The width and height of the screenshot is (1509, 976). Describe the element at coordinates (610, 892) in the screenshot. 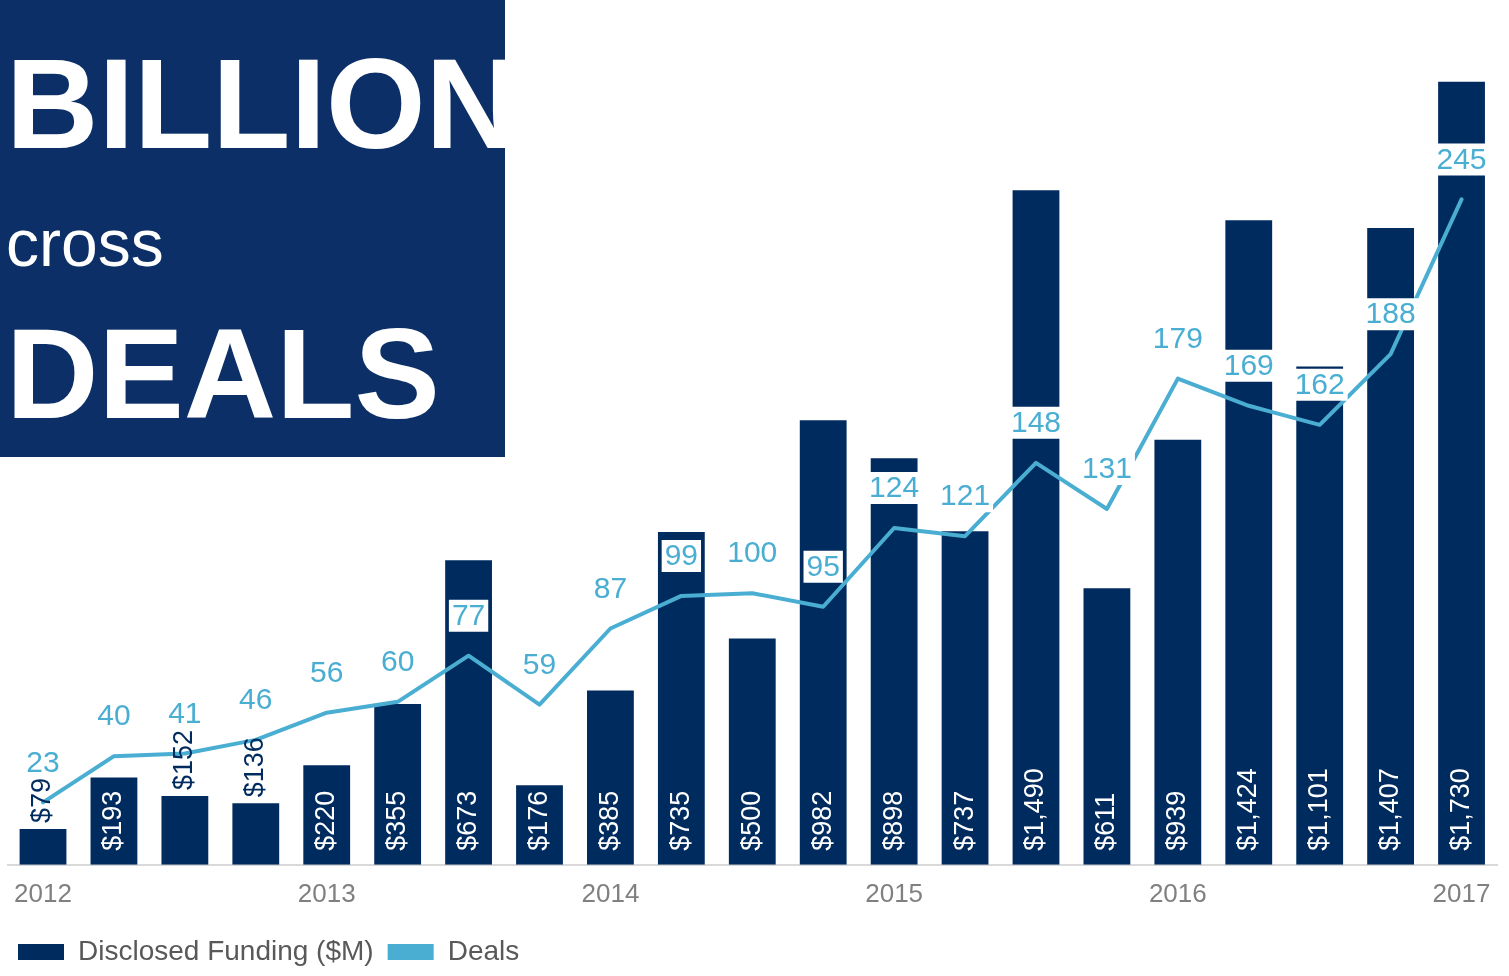

I see `x-tick-label: 2014` at that location.